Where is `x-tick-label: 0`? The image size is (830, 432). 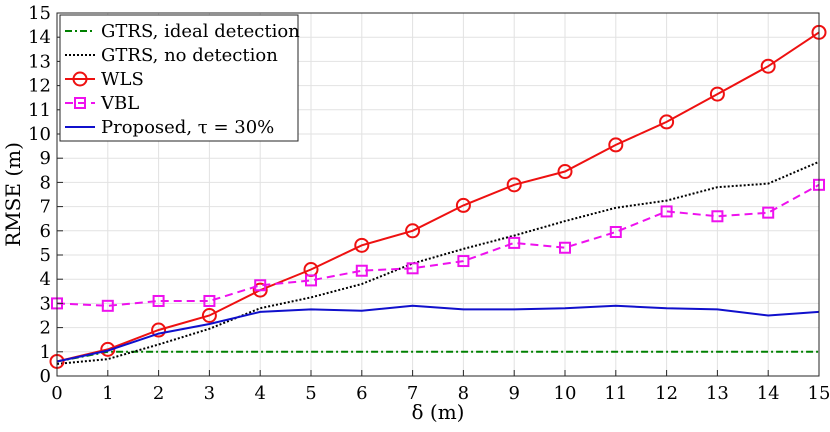 x-tick-label: 0 is located at coordinates (56, 393).